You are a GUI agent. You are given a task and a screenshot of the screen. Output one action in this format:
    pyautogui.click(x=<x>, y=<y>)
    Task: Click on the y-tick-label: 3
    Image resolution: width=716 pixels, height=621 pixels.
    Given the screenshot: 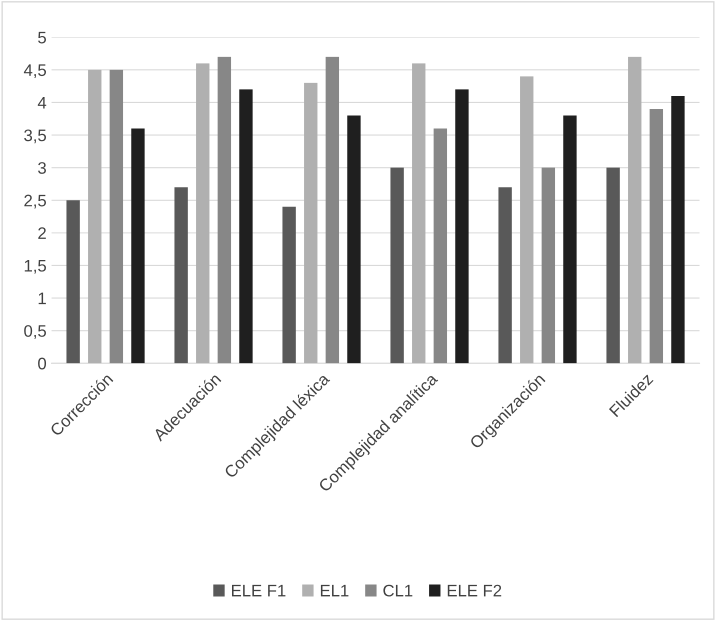 What is the action you would take?
    pyautogui.click(x=42, y=168)
    